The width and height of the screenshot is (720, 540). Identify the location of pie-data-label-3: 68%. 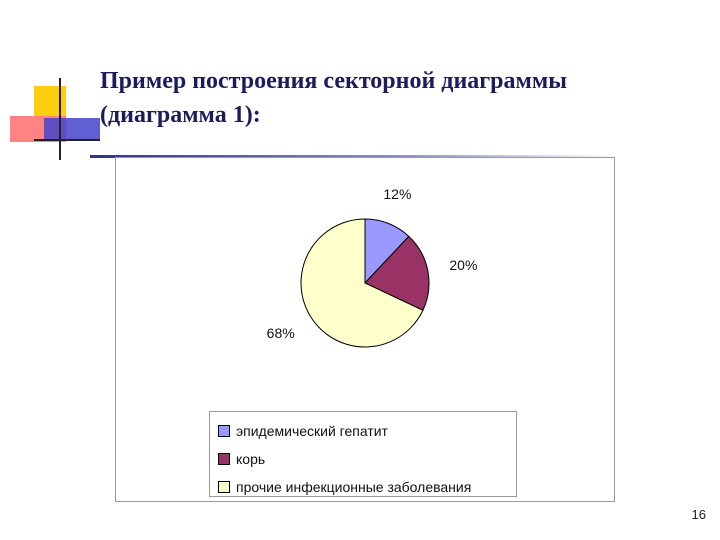
(281, 333).